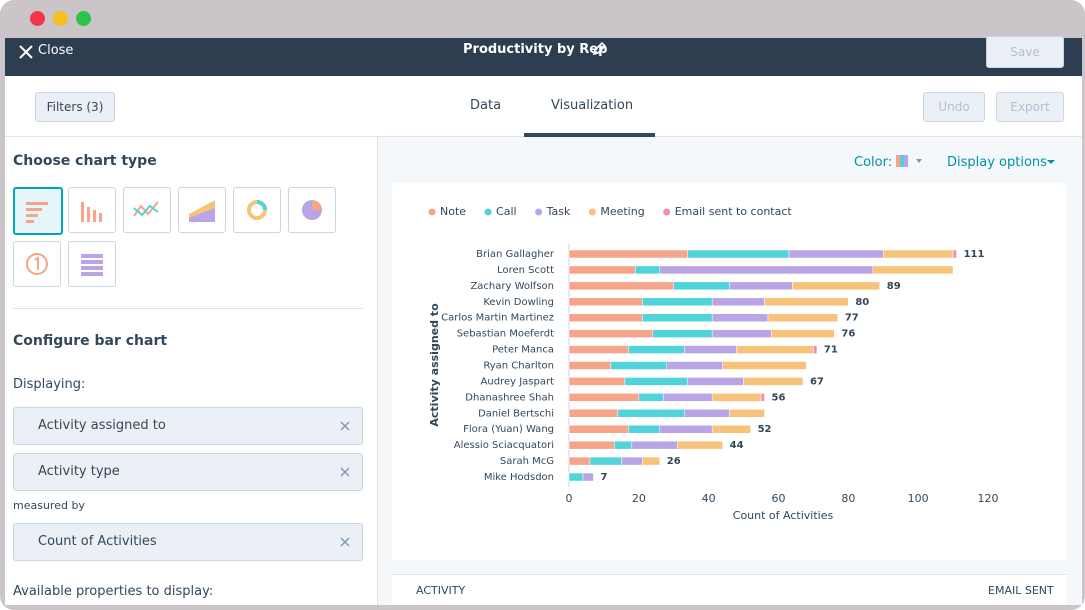 This screenshot has height=610, width=1085. What do you see at coordinates (1025, 52) in the screenshot?
I see `save-button: Save` at bounding box center [1025, 52].